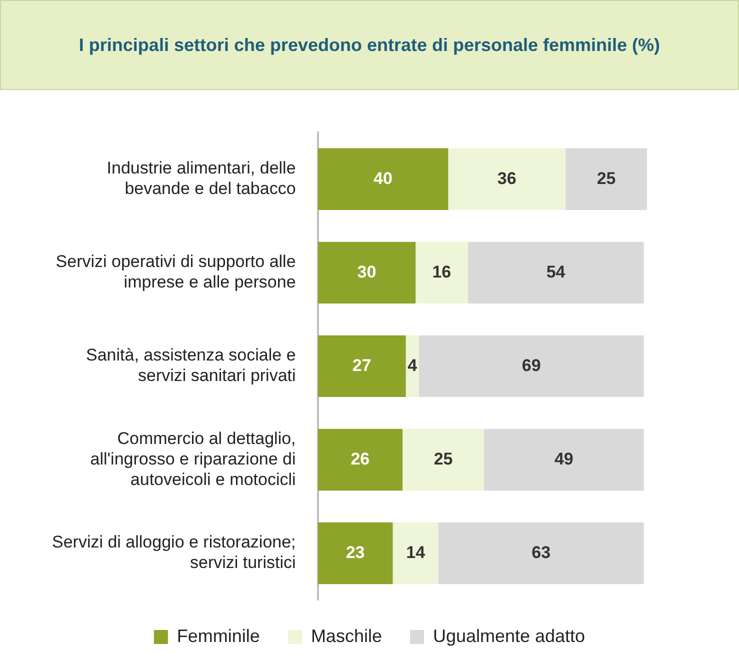  I want to click on y-tick-label: Industrie alimentari, delle bevande e del tabacco, so click(201, 178).